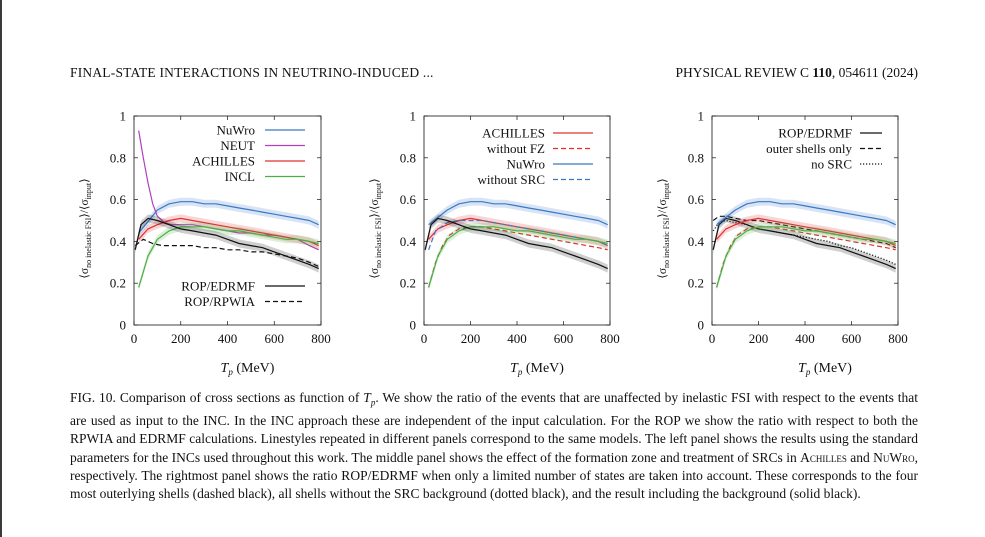 The image size is (985, 537). What do you see at coordinates (831, 164) in the screenshot?
I see `legend-label-no-src: no SRC` at bounding box center [831, 164].